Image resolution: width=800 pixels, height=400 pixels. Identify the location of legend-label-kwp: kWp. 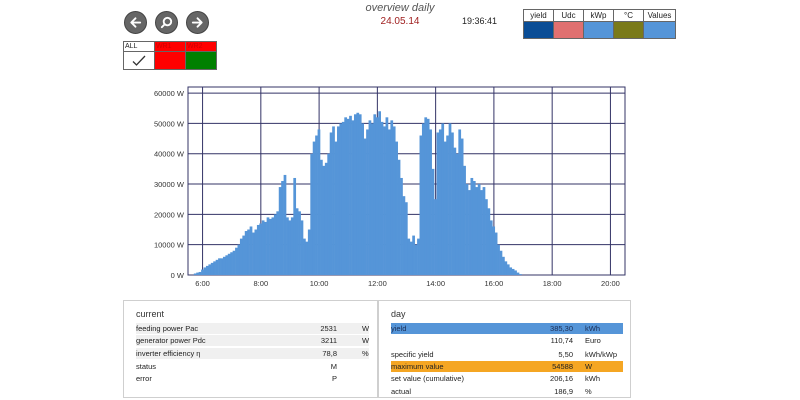
(598, 15).